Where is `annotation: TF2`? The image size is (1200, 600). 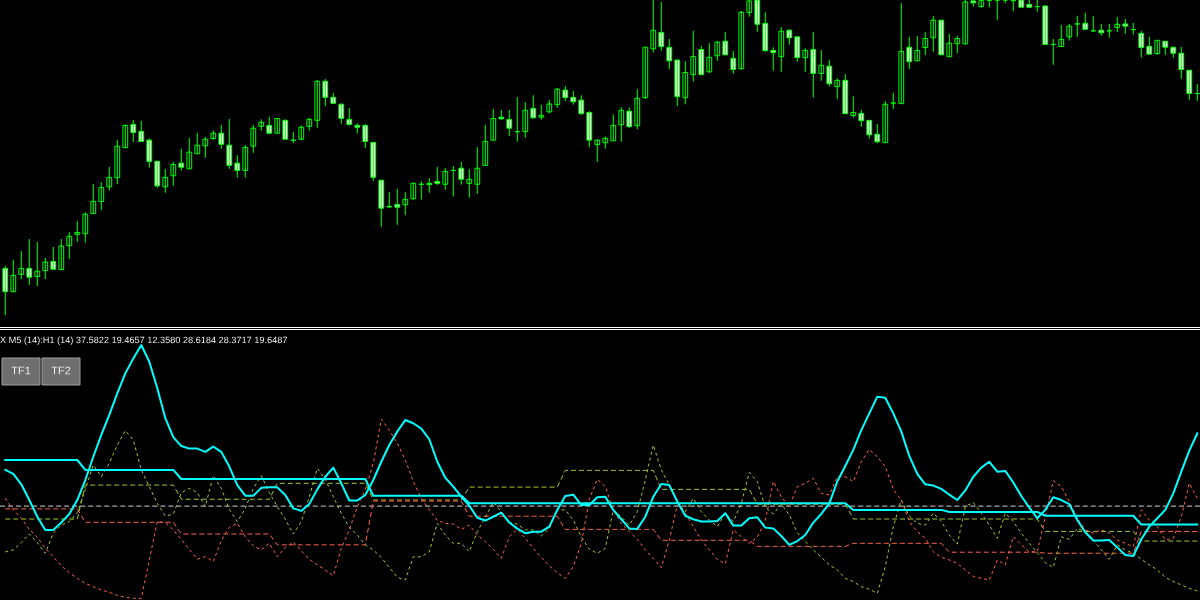
annotation: TF2 is located at coordinates (61, 370).